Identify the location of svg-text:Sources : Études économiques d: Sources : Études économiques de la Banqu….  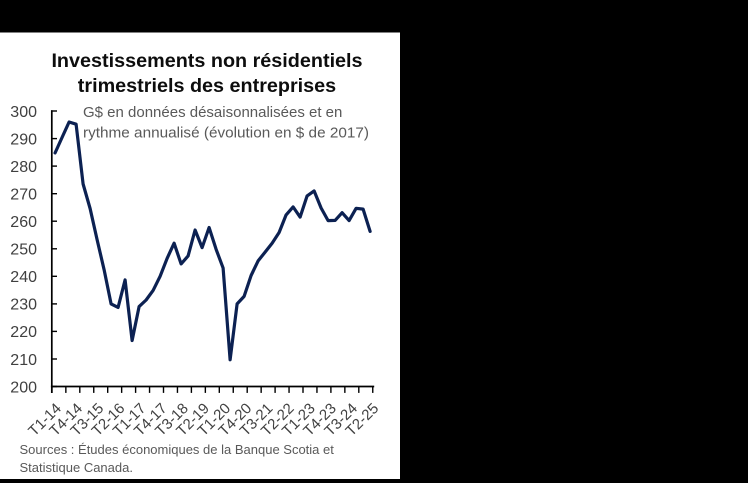
(177, 449).